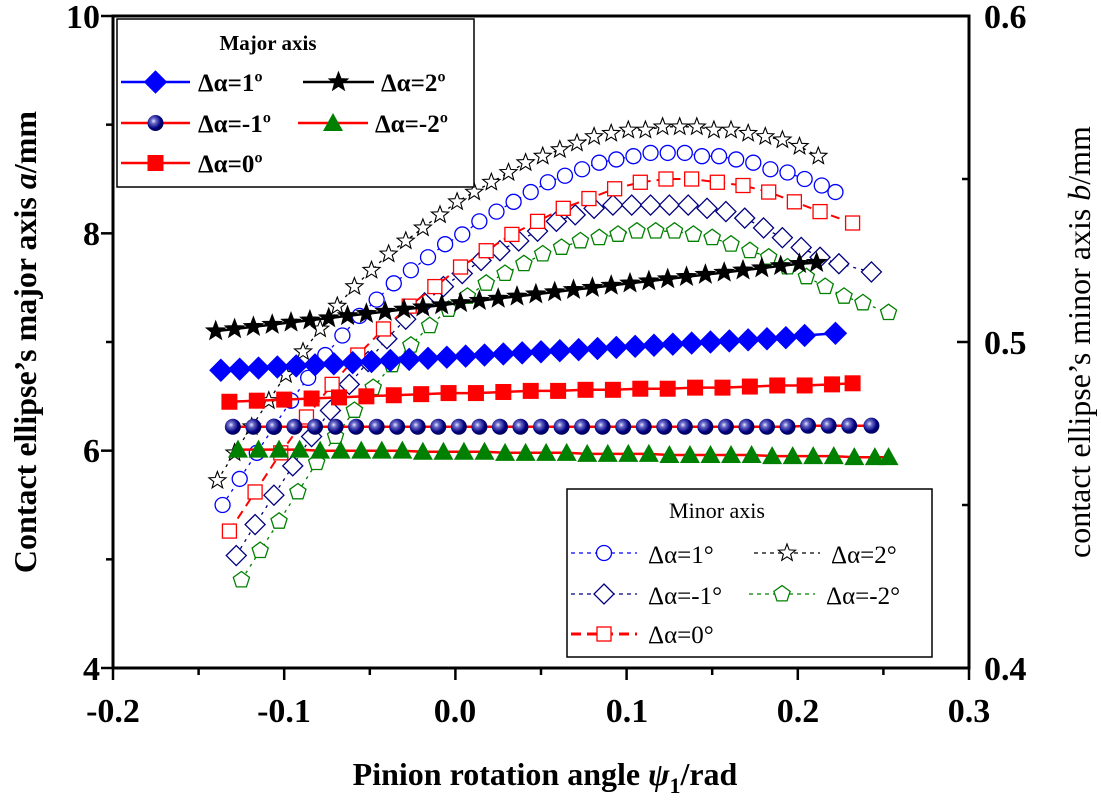 This screenshot has height=802, width=1101. I want to click on legend-minor-box, so click(749, 573).